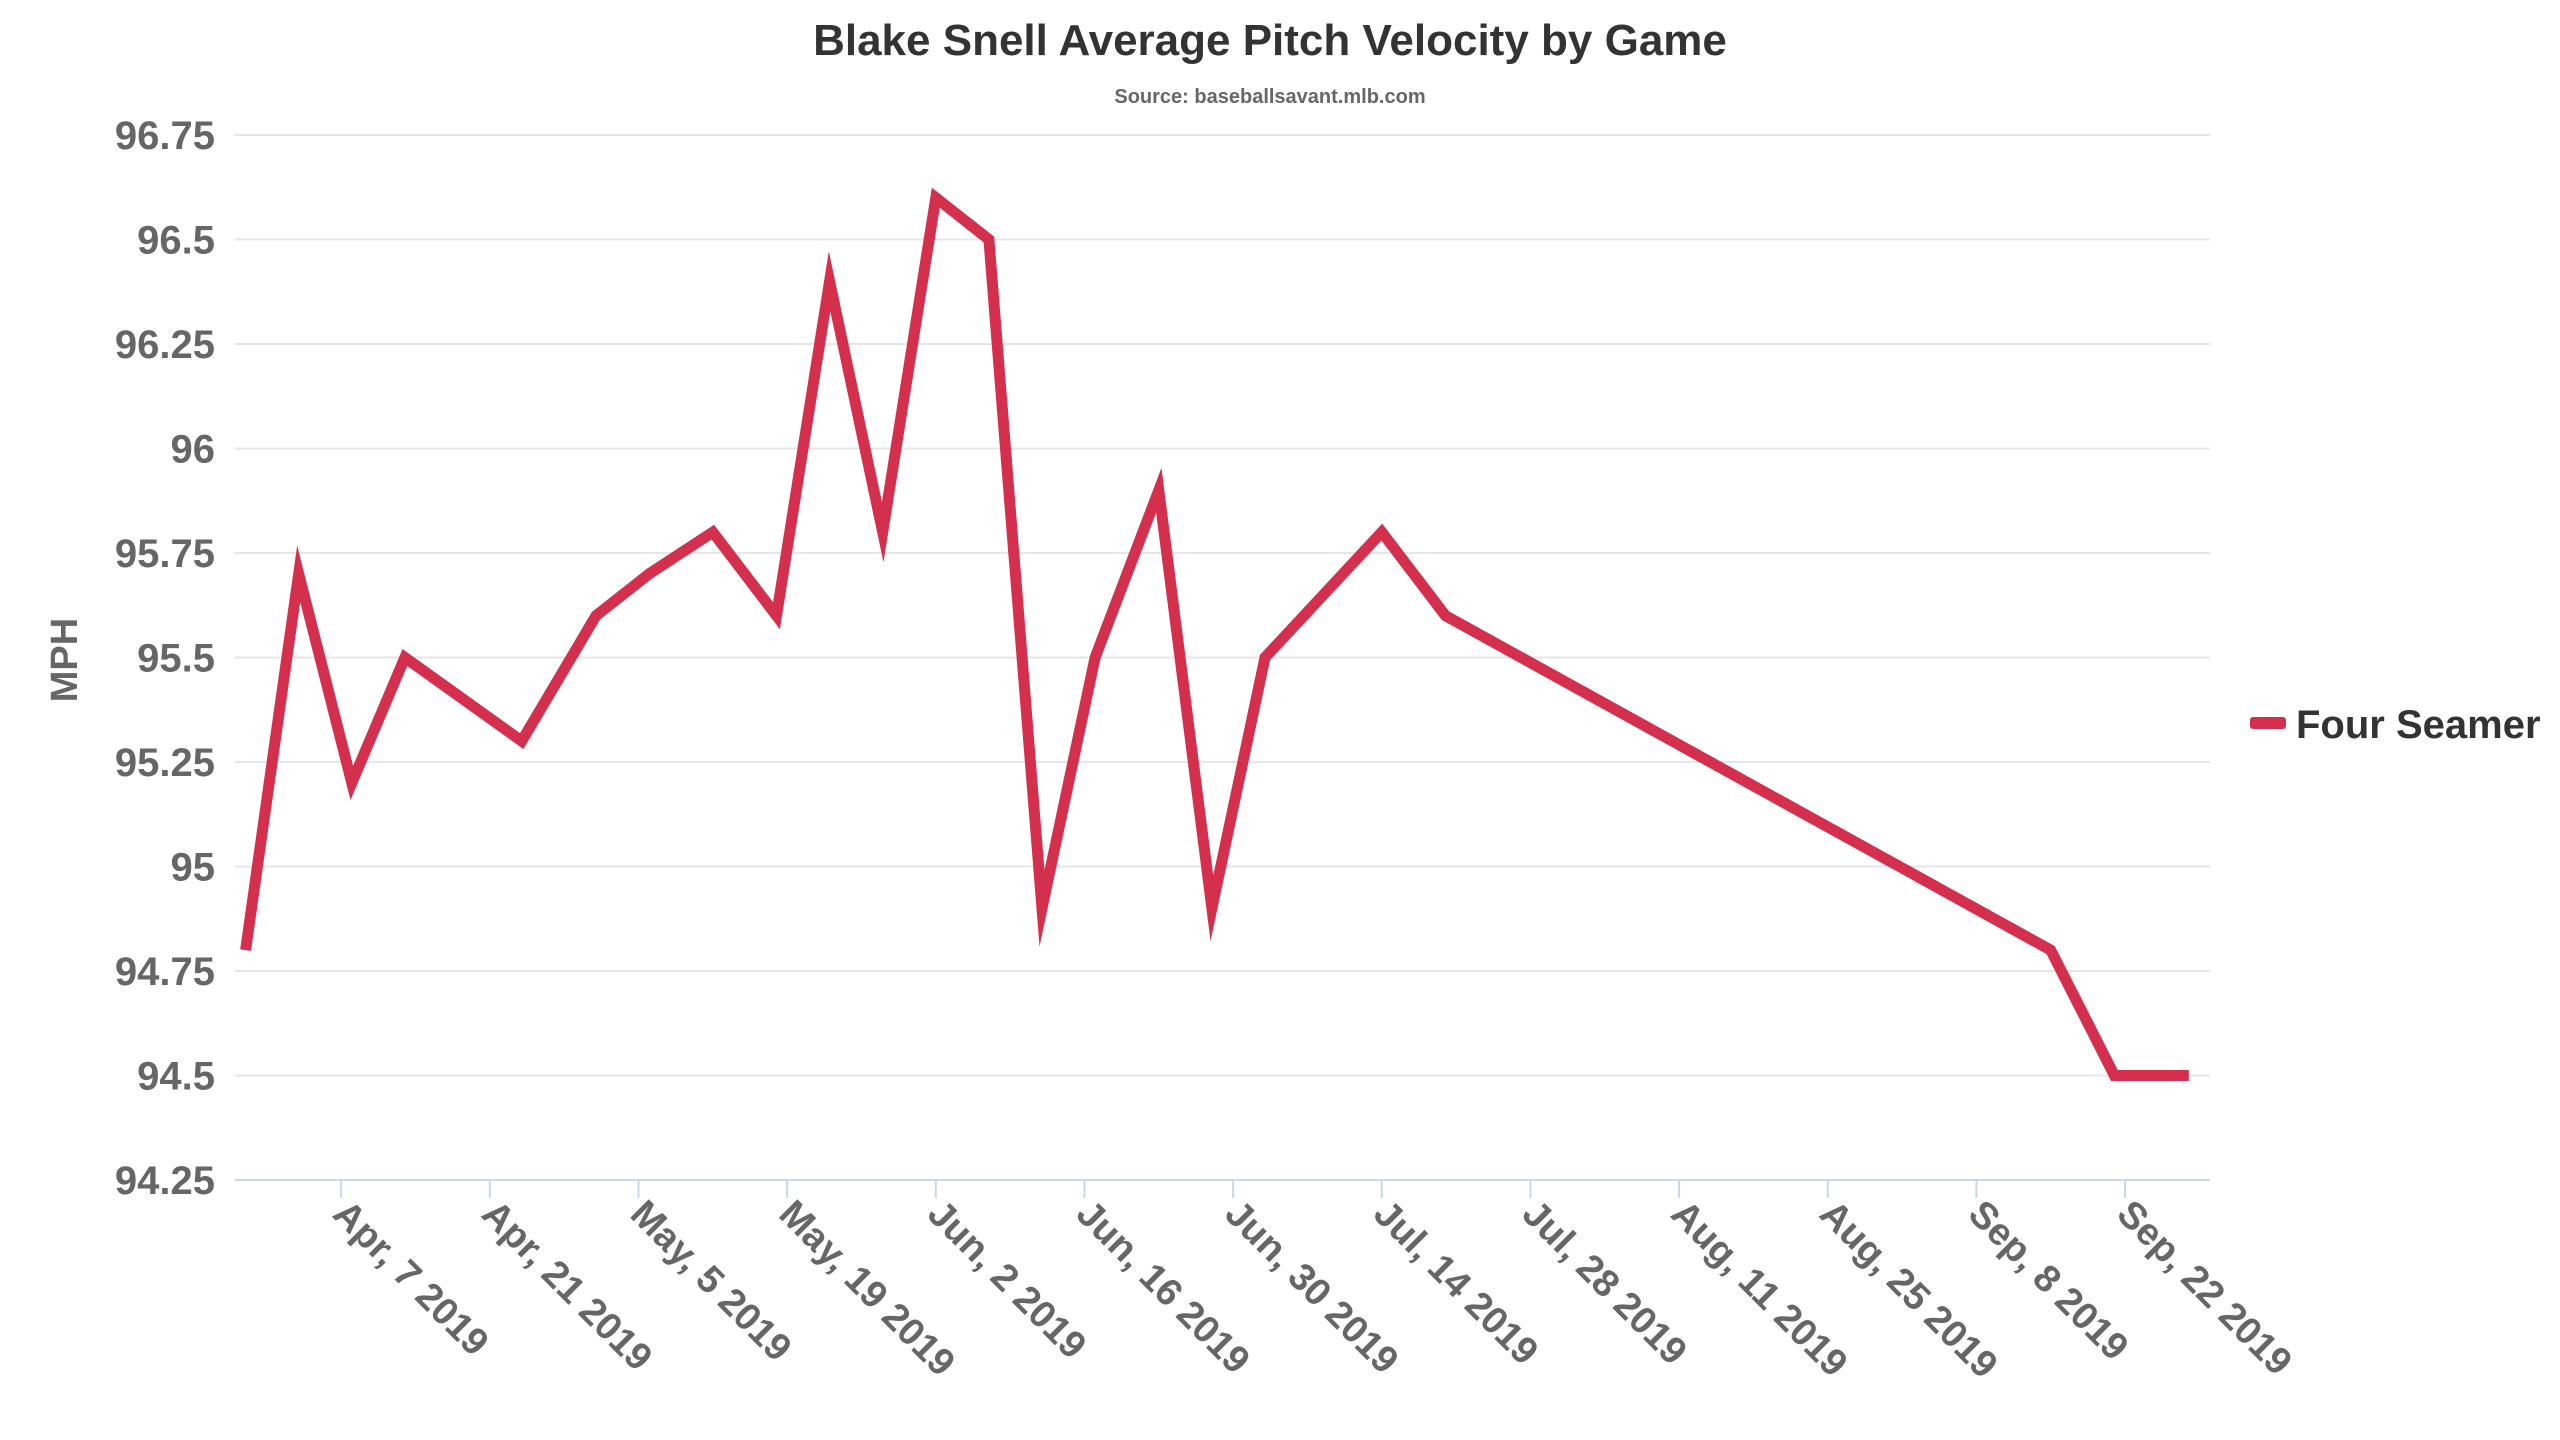 The height and width of the screenshot is (1440, 2560). Describe the element at coordinates (165, 972) in the screenshot. I see `y-tick-label: 94.75` at that location.